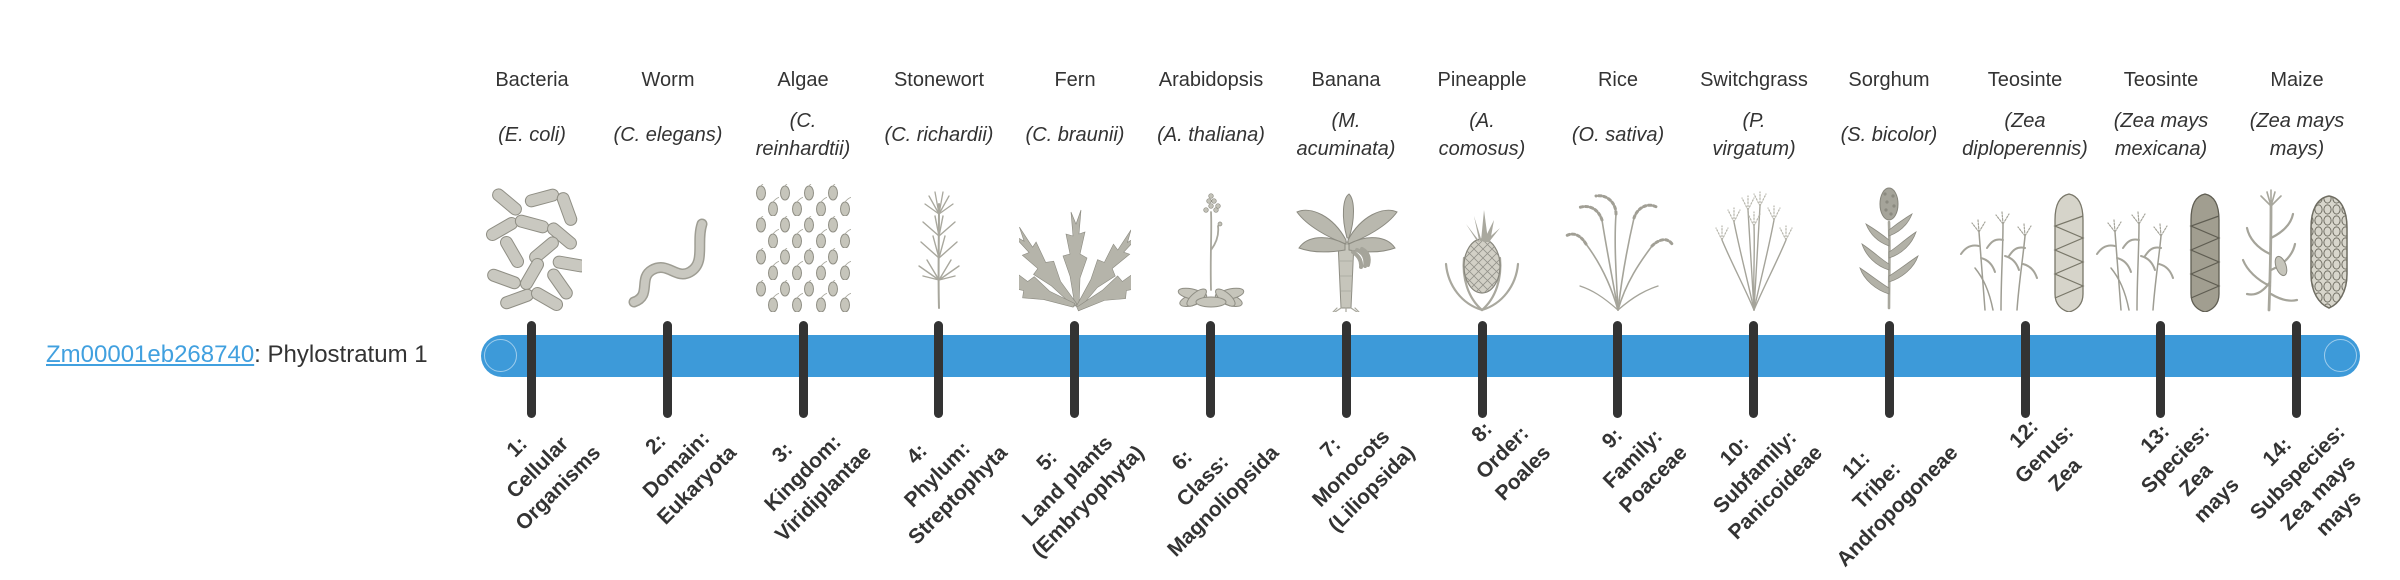 The height and width of the screenshot is (580, 2400). What do you see at coordinates (2189, 473) in the screenshot?
I see `stratum-label-13: 13: Species: Zea mays` at bounding box center [2189, 473].